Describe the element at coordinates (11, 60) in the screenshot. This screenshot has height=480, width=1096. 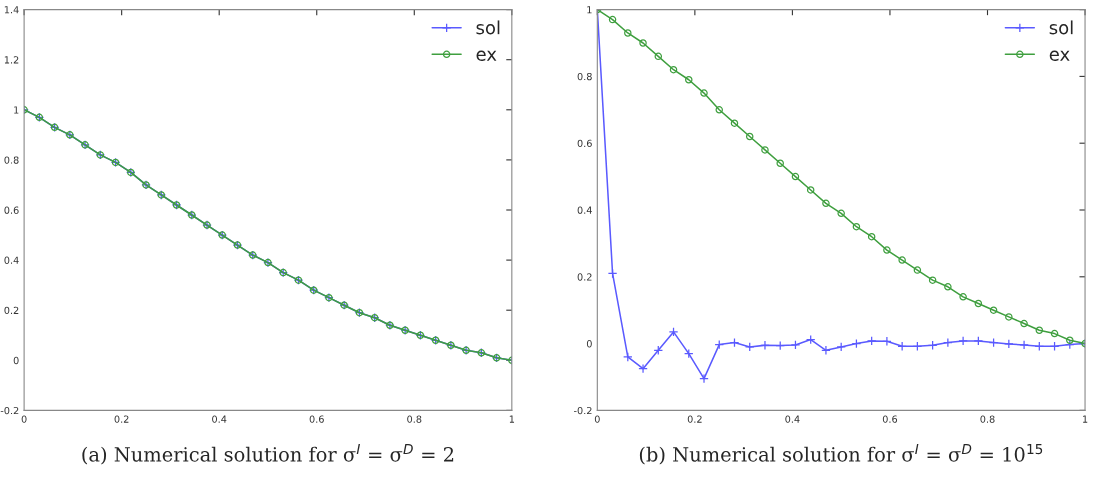
I see `y-tick-label: 1.2` at that location.